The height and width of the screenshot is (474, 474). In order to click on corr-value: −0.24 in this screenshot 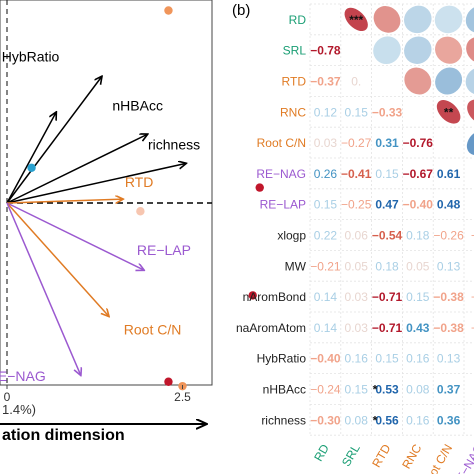, I will do `click(325, 390)`.